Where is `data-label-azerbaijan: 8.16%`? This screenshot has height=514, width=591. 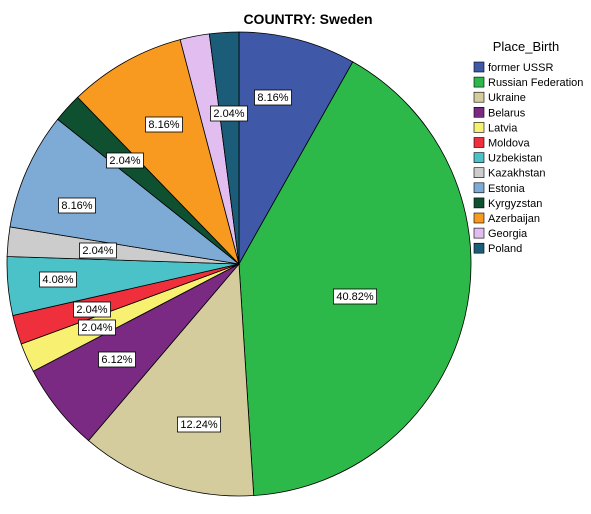
data-label-azerbaijan: 8.16% is located at coordinates (164, 124).